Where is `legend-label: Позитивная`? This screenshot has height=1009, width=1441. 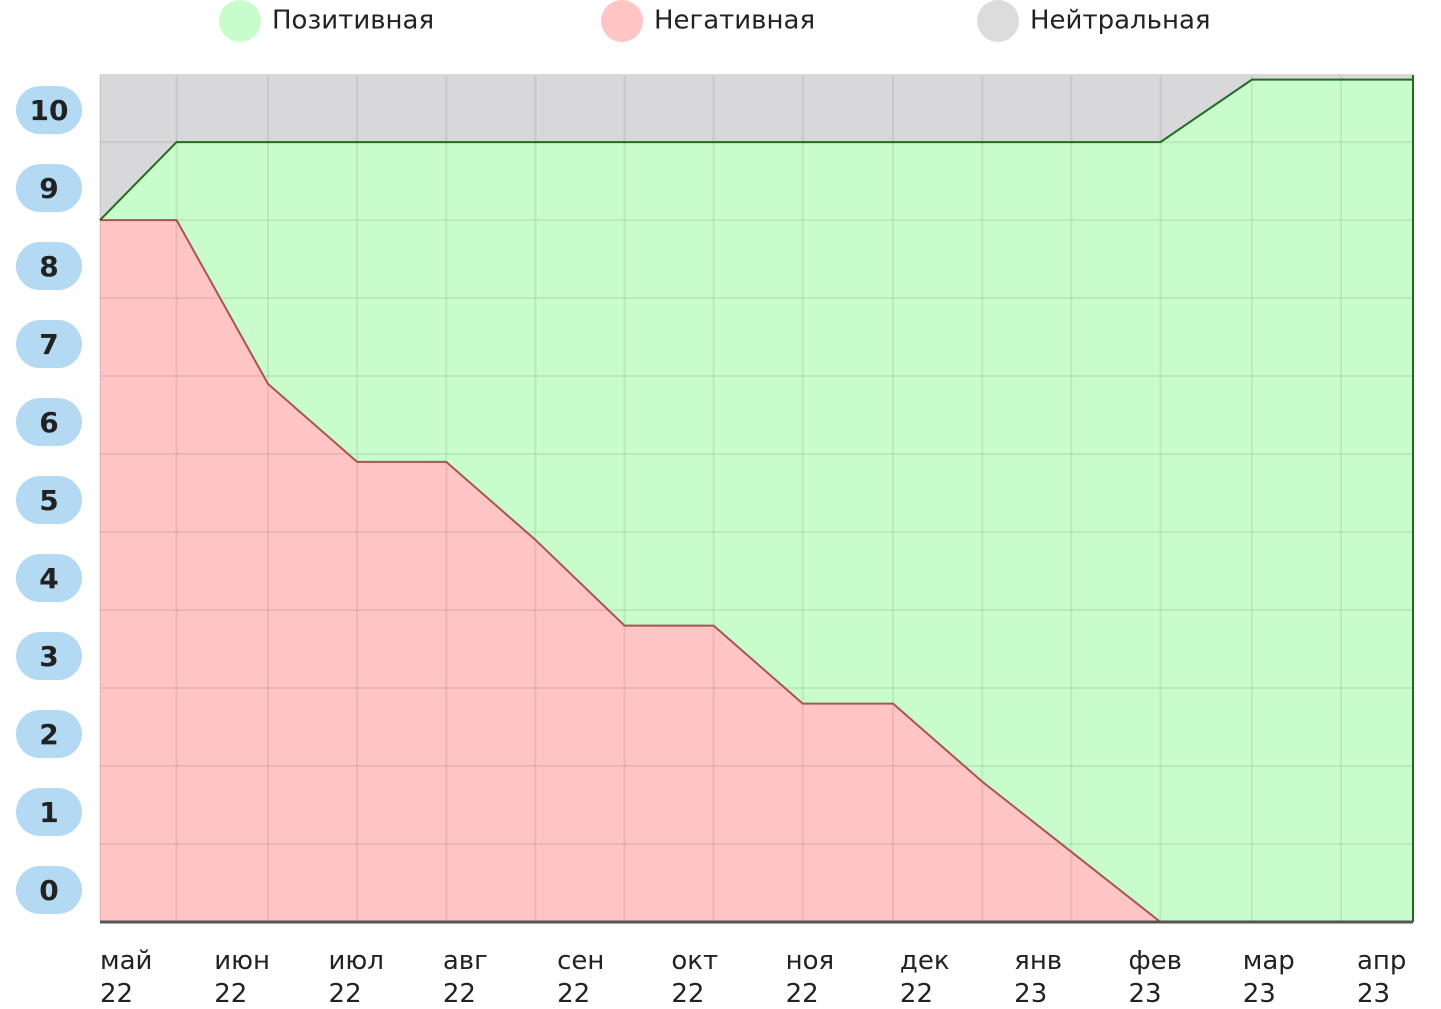 legend-label: Позитивная is located at coordinates (353, 21).